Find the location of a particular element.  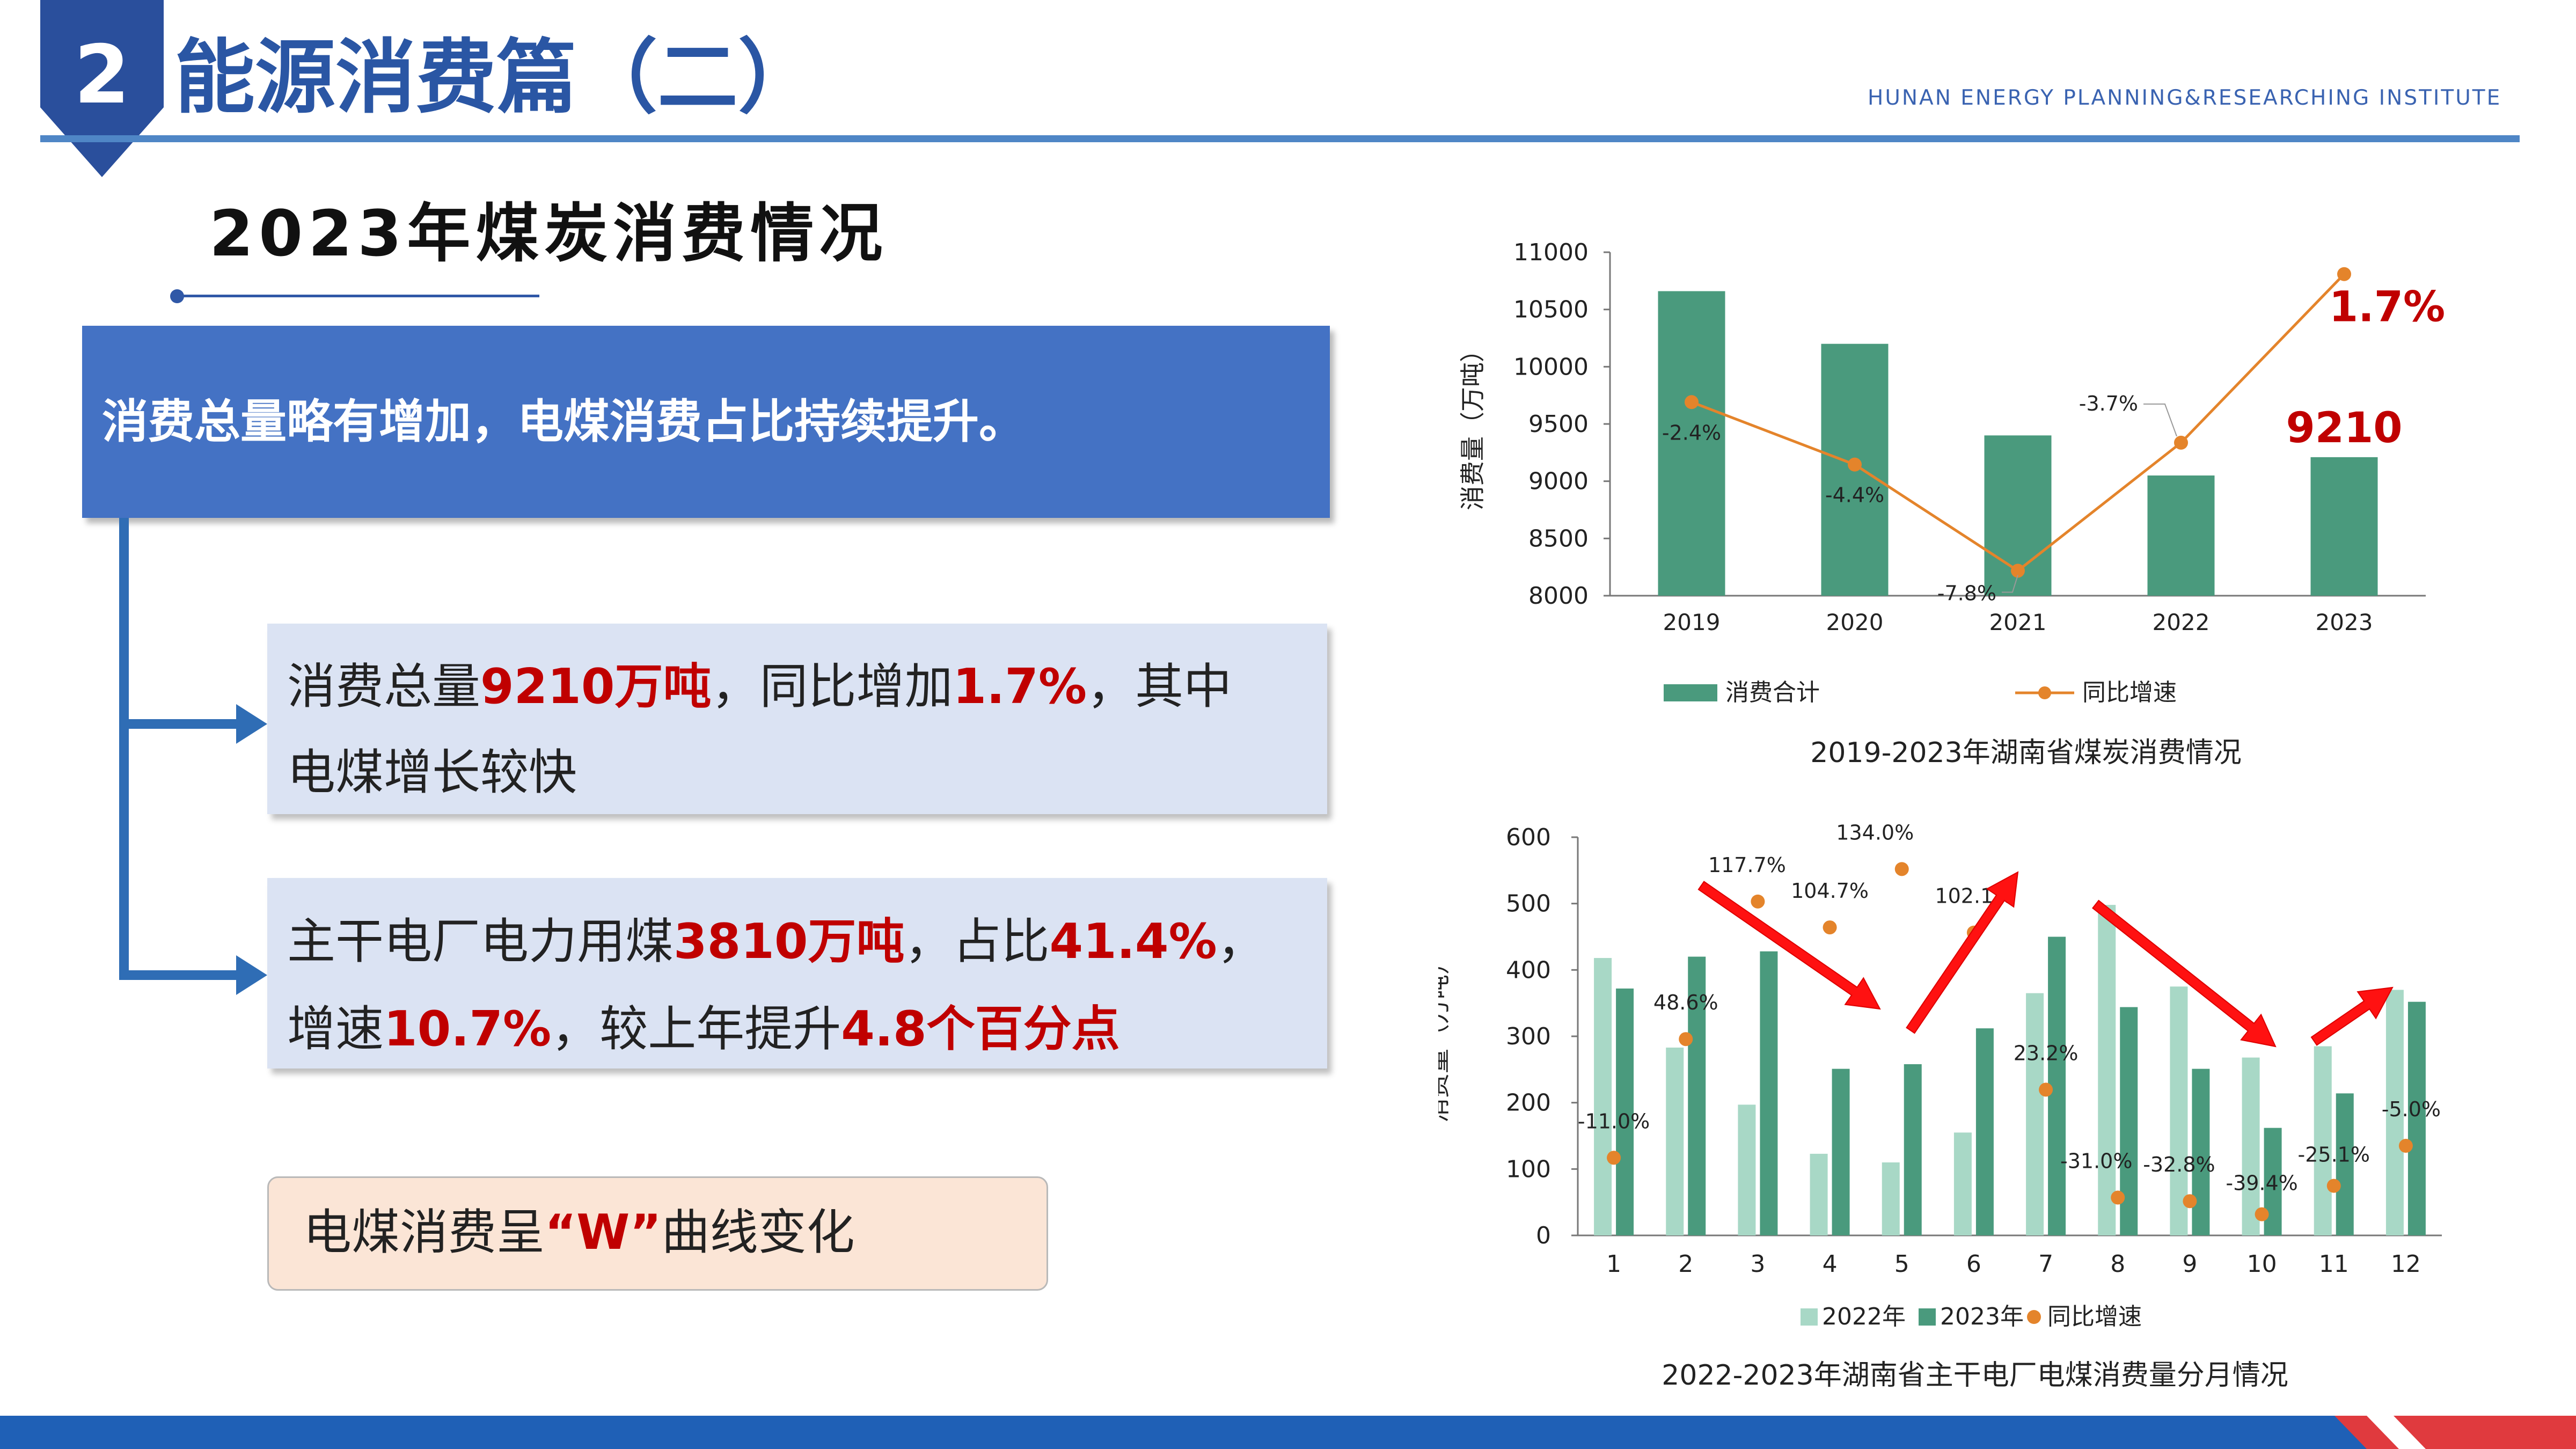

section-number: 2 is located at coordinates (102, 75).